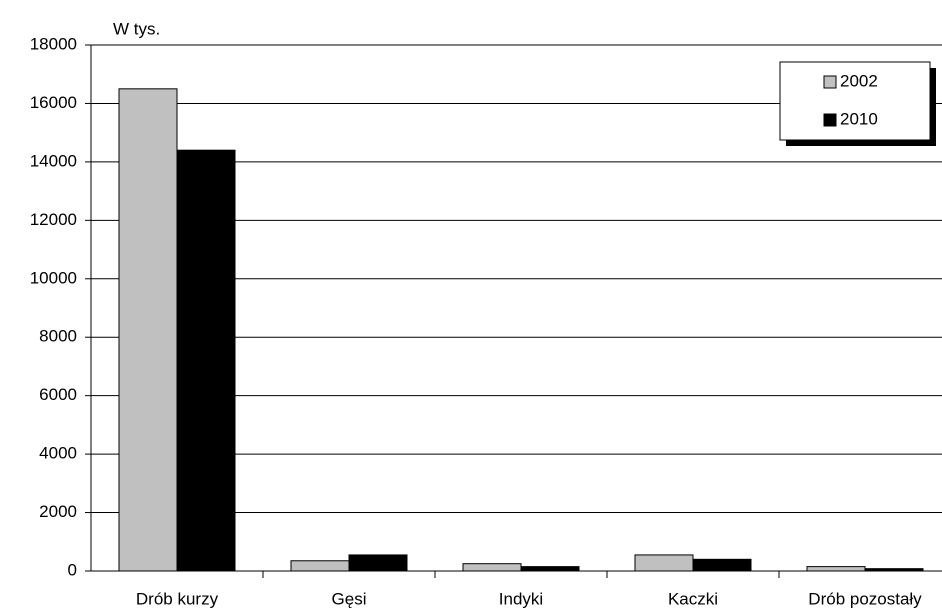 Image resolution: width=942 pixels, height=613 pixels. What do you see at coordinates (53, 102) in the screenshot?
I see `y-tick-label: 16000` at bounding box center [53, 102].